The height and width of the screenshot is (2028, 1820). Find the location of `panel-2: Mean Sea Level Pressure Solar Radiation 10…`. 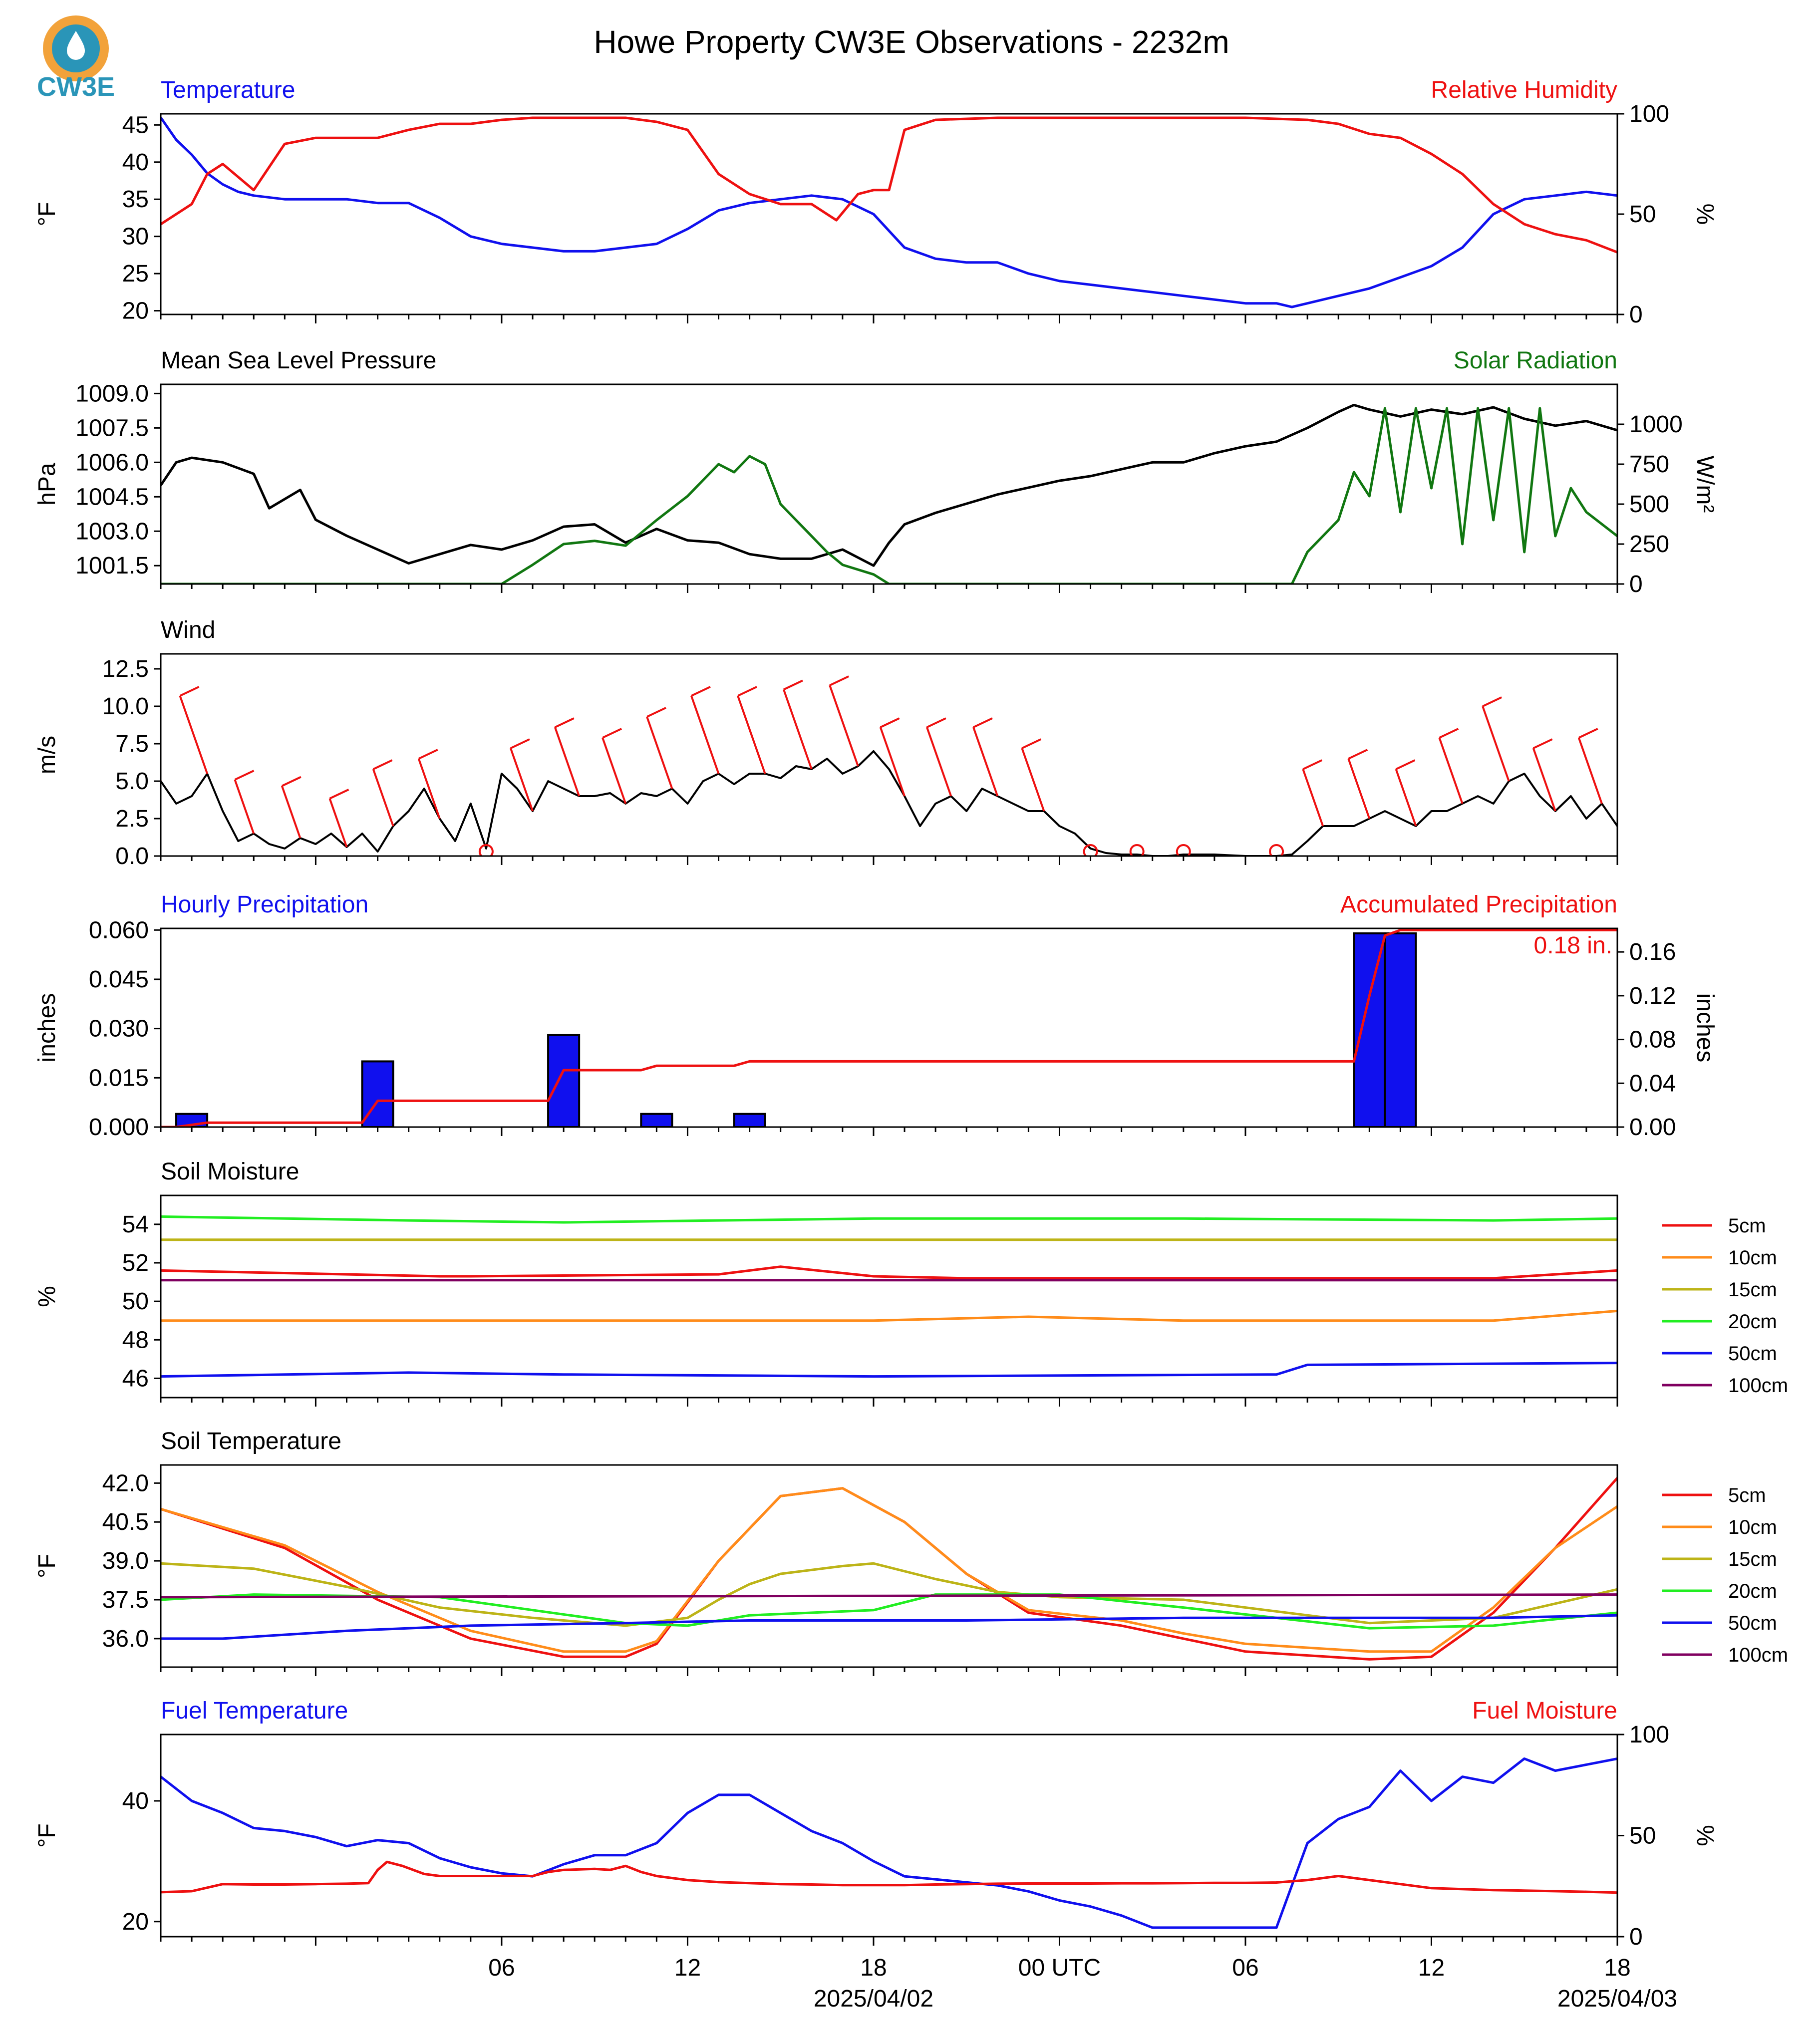

panel-2: Mean Sea Level Pressure Solar Radiation 10… is located at coordinates (876, 472).